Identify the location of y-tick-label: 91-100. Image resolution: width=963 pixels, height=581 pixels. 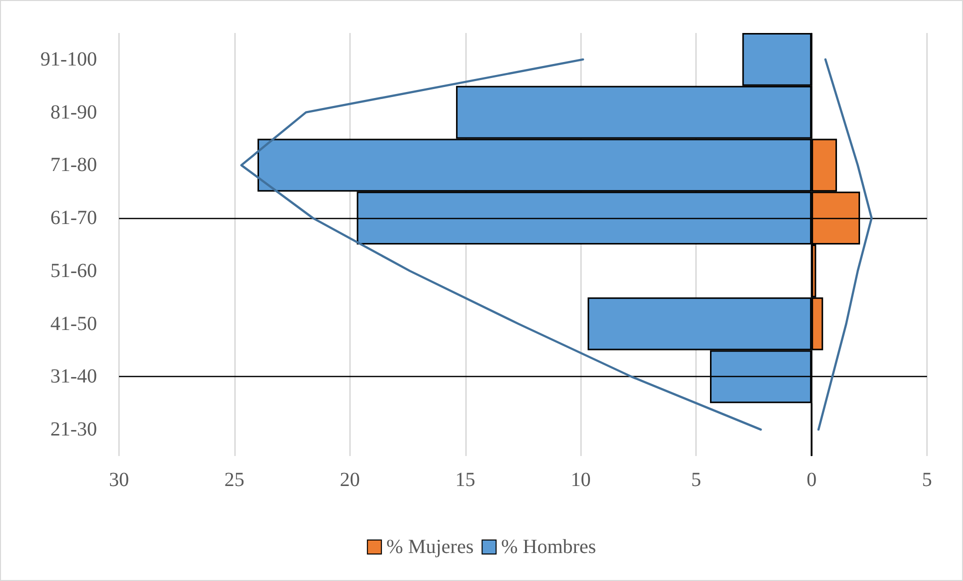
(68, 59).